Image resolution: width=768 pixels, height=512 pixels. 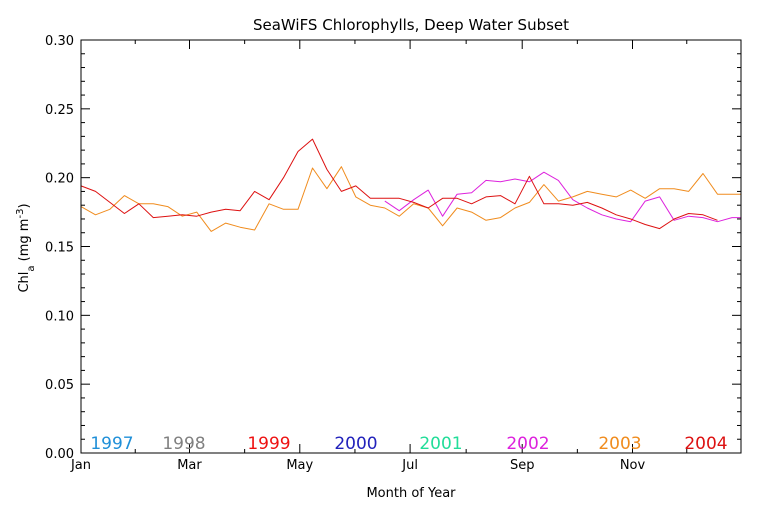 What do you see at coordinates (183, 444) in the screenshot?
I see `legend-label-1998: 1998` at bounding box center [183, 444].